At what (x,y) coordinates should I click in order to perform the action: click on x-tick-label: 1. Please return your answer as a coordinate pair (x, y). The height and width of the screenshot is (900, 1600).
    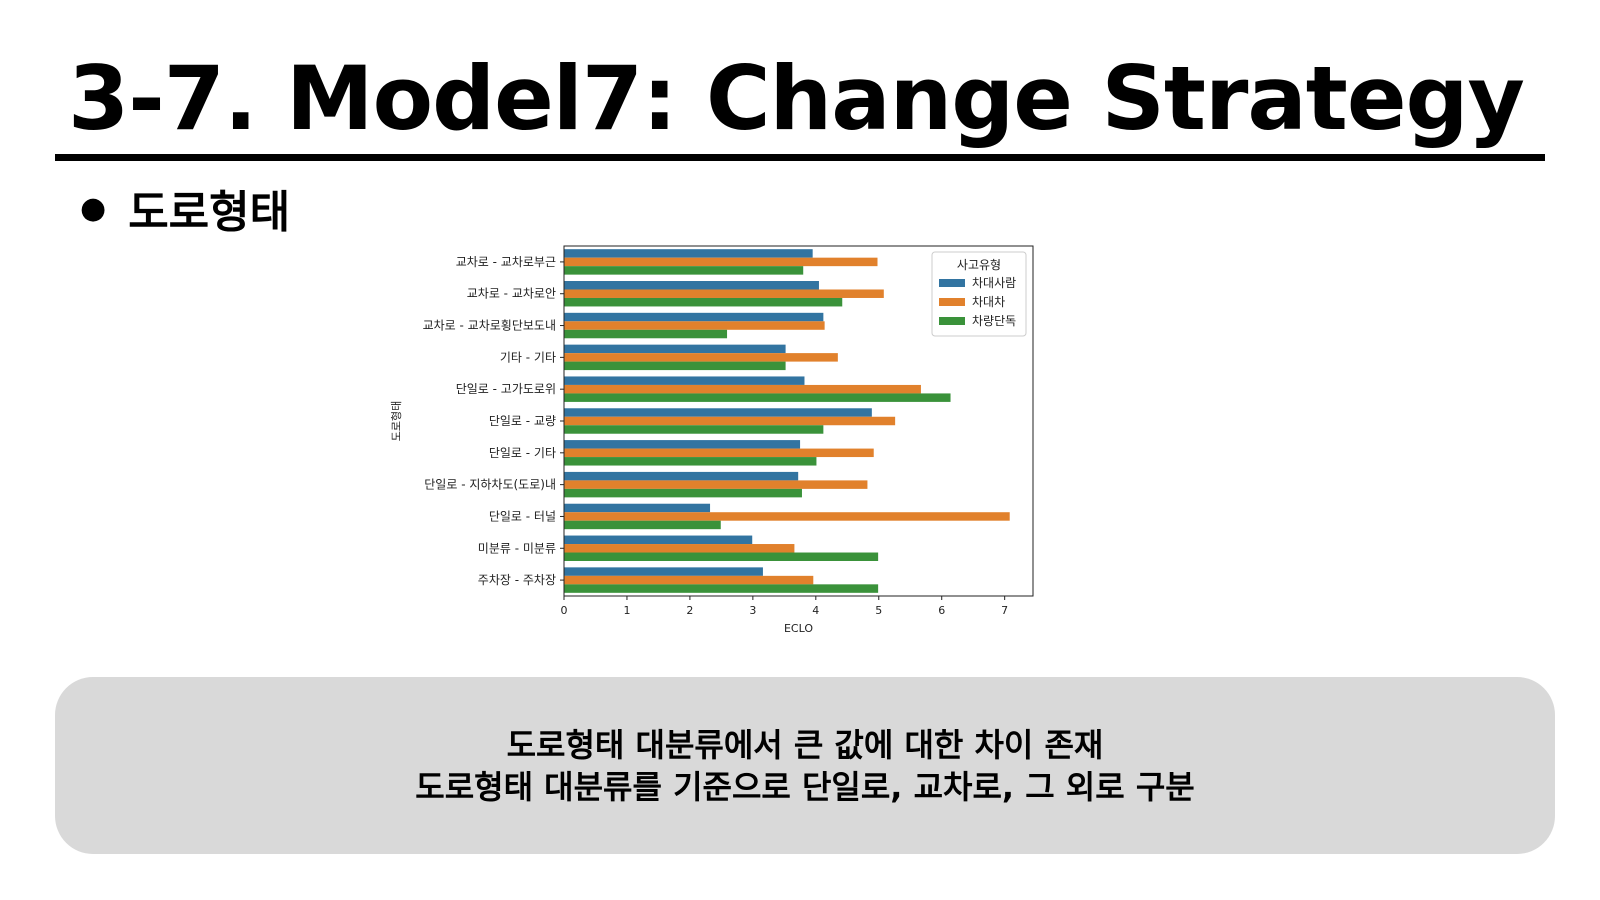
    Looking at the image, I should click on (626, 610).